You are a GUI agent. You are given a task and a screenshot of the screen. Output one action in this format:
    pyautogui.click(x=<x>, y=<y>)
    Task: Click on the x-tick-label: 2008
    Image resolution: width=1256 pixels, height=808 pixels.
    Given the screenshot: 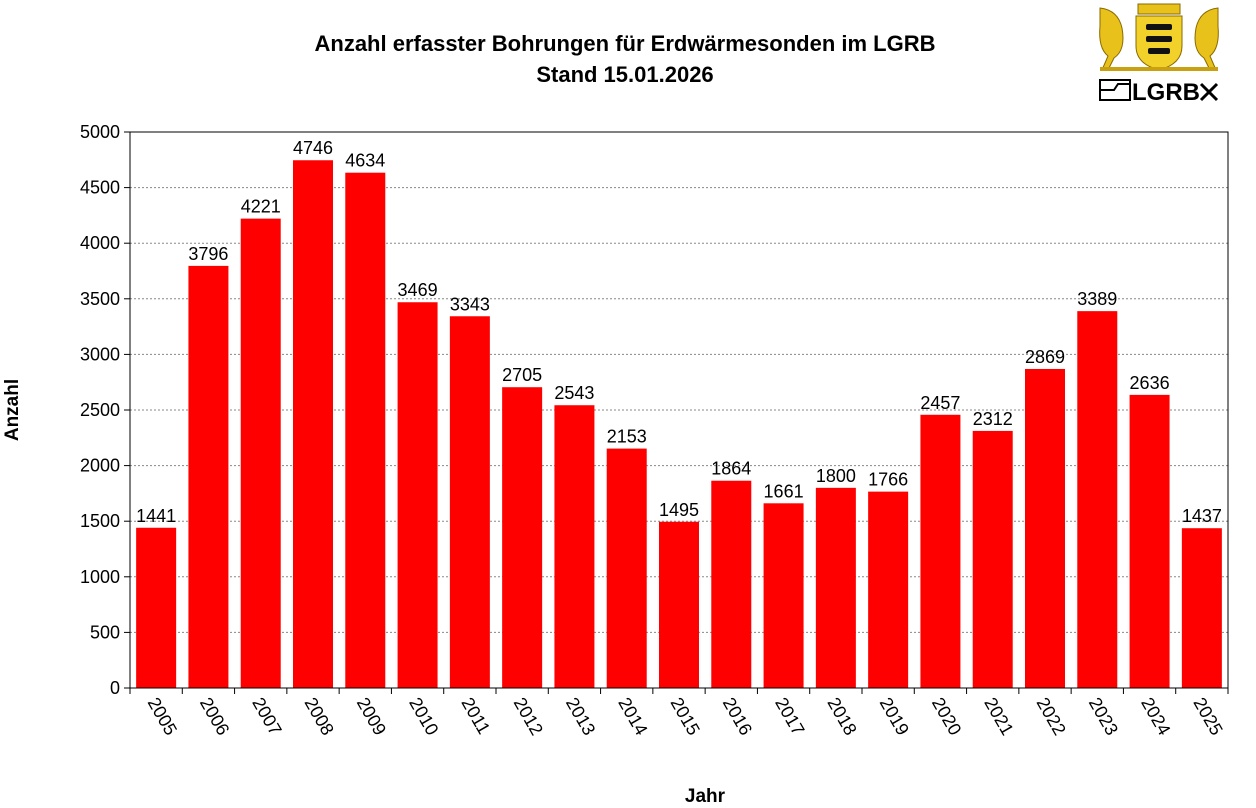 What is the action you would take?
    pyautogui.click(x=319, y=716)
    